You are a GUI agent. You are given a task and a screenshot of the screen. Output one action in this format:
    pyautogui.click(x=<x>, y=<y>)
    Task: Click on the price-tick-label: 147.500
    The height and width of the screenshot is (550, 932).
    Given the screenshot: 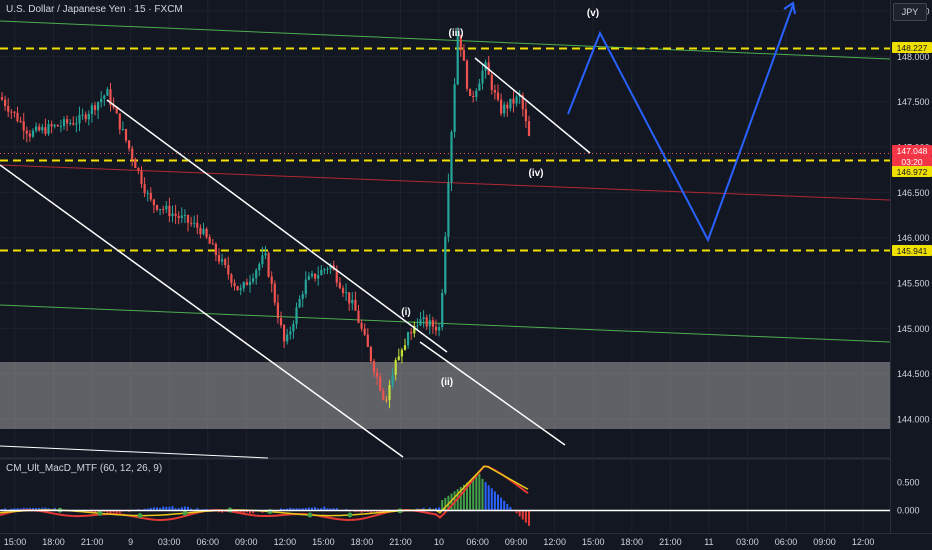 What is the action you would take?
    pyautogui.click(x=913, y=102)
    